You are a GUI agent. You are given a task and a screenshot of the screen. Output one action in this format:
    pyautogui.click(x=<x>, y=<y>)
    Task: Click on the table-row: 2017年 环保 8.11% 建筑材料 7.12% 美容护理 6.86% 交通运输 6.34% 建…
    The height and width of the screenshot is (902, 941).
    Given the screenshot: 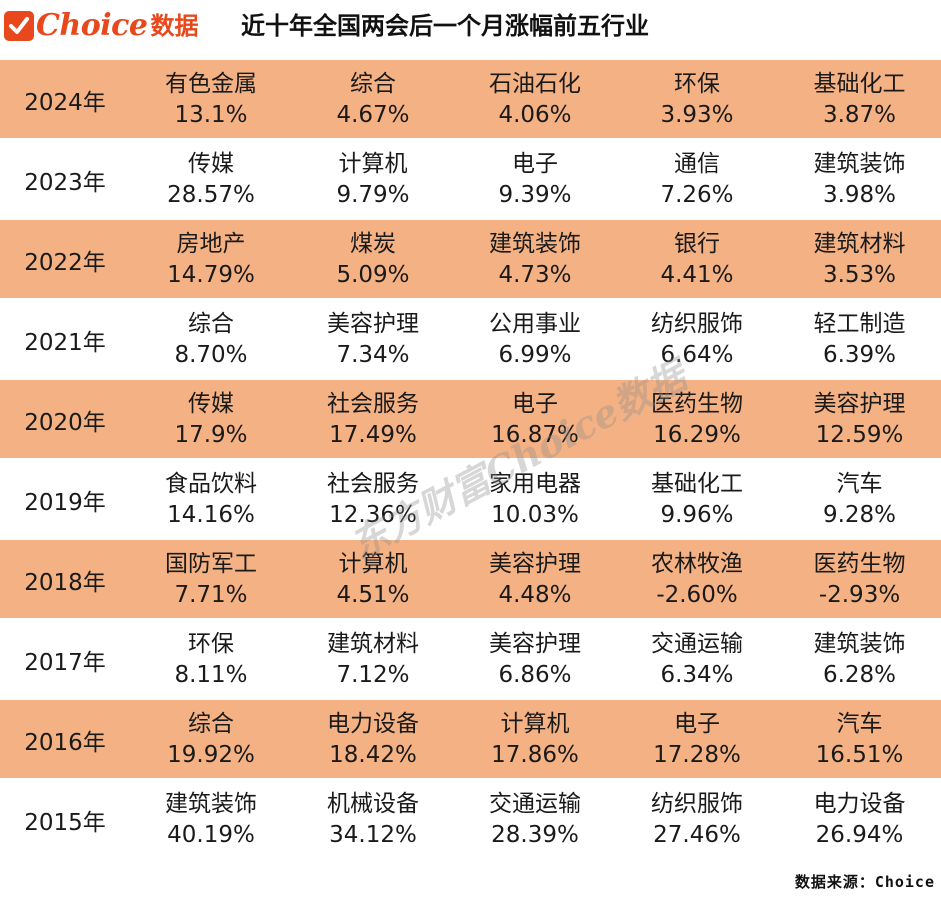 What is the action you would take?
    pyautogui.click(x=470, y=660)
    